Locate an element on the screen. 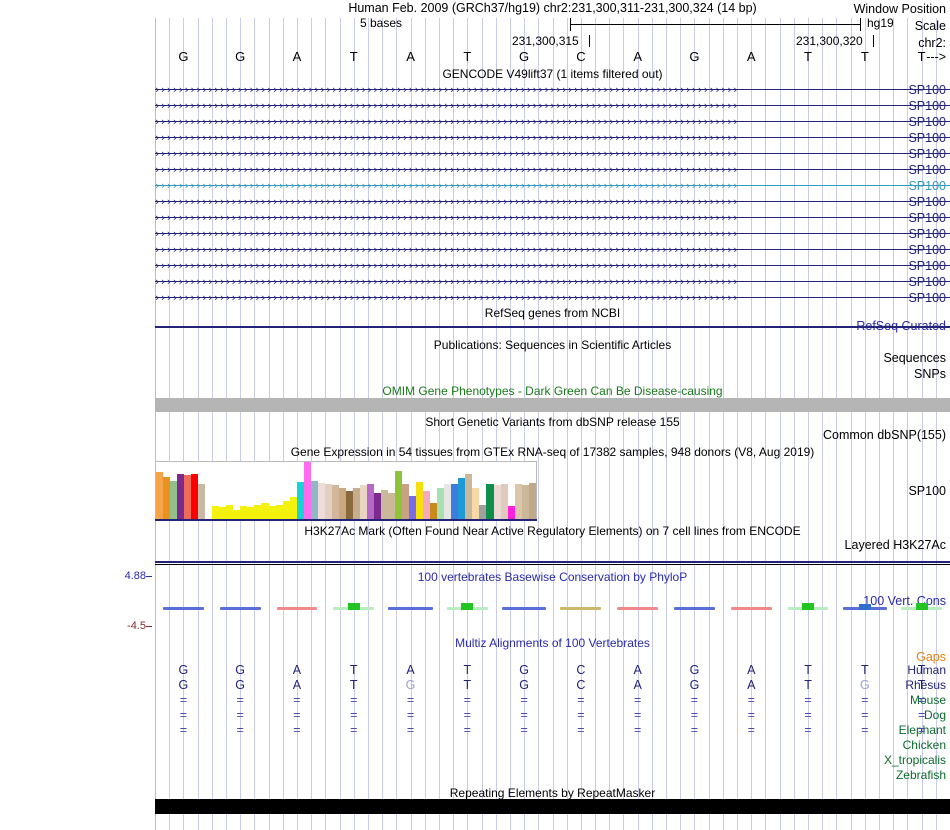 Image resolution: width=950 pixels, height=830 pixels. species-label: Mouse is located at coordinates (927, 700).